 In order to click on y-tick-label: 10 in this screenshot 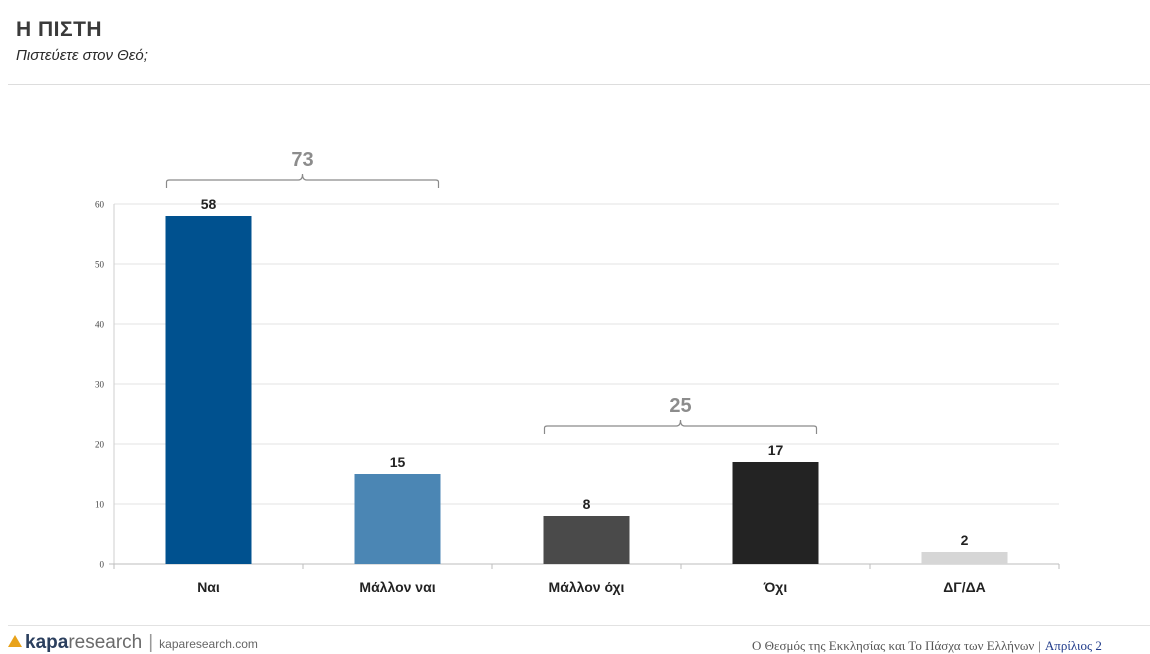, I will do `click(100, 505)`.